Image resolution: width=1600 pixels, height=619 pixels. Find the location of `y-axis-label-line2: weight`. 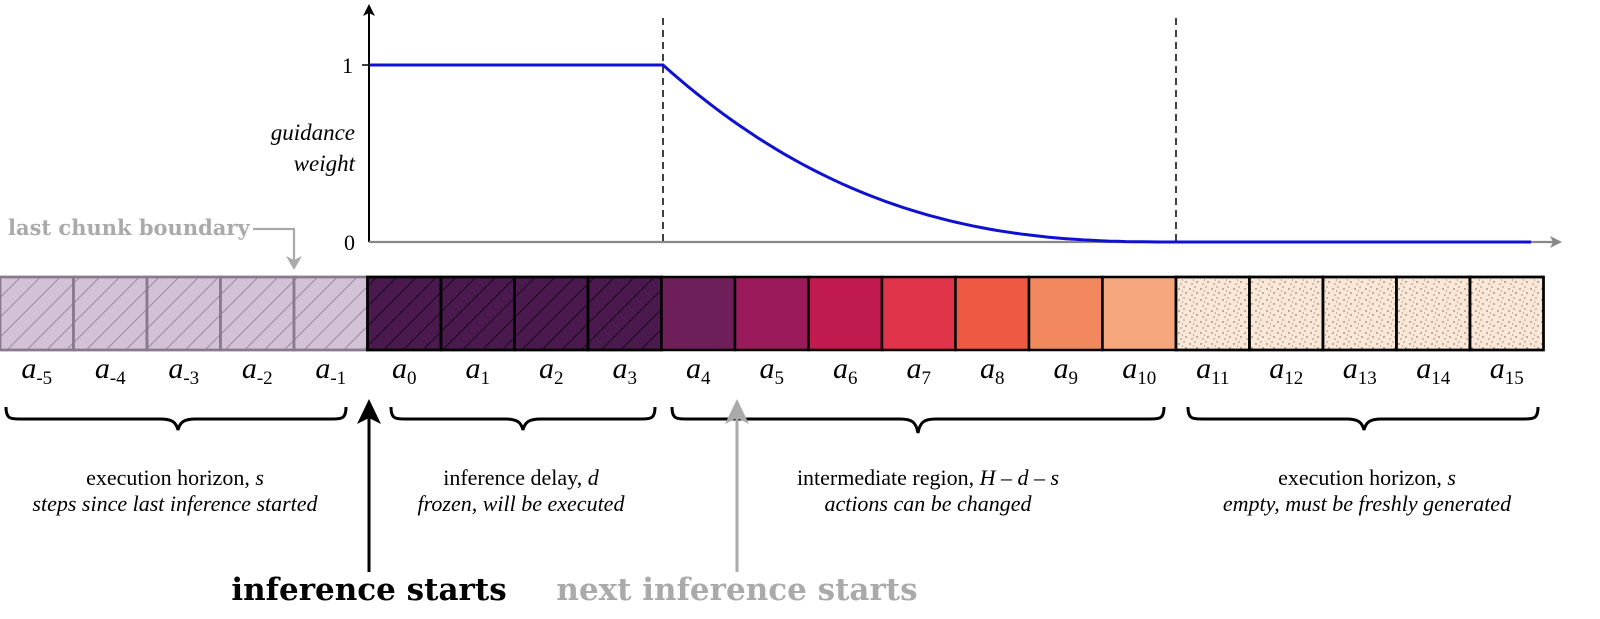

y-axis-label-line2: weight is located at coordinates (325, 163).